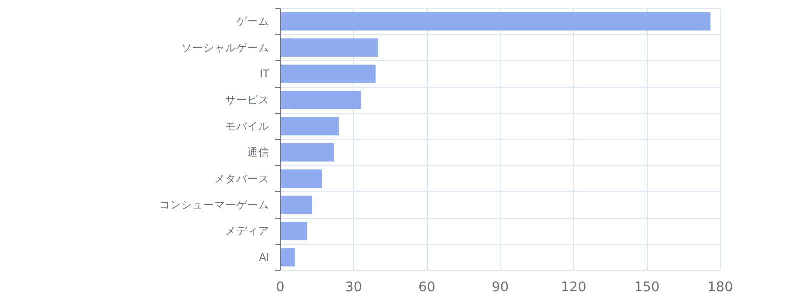 The height and width of the screenshot is (300, 800). What do you see at coordinates (242, 179) in the screenshot?
I see `y-tick-label: メタバース` at bounding box center [242, 179].